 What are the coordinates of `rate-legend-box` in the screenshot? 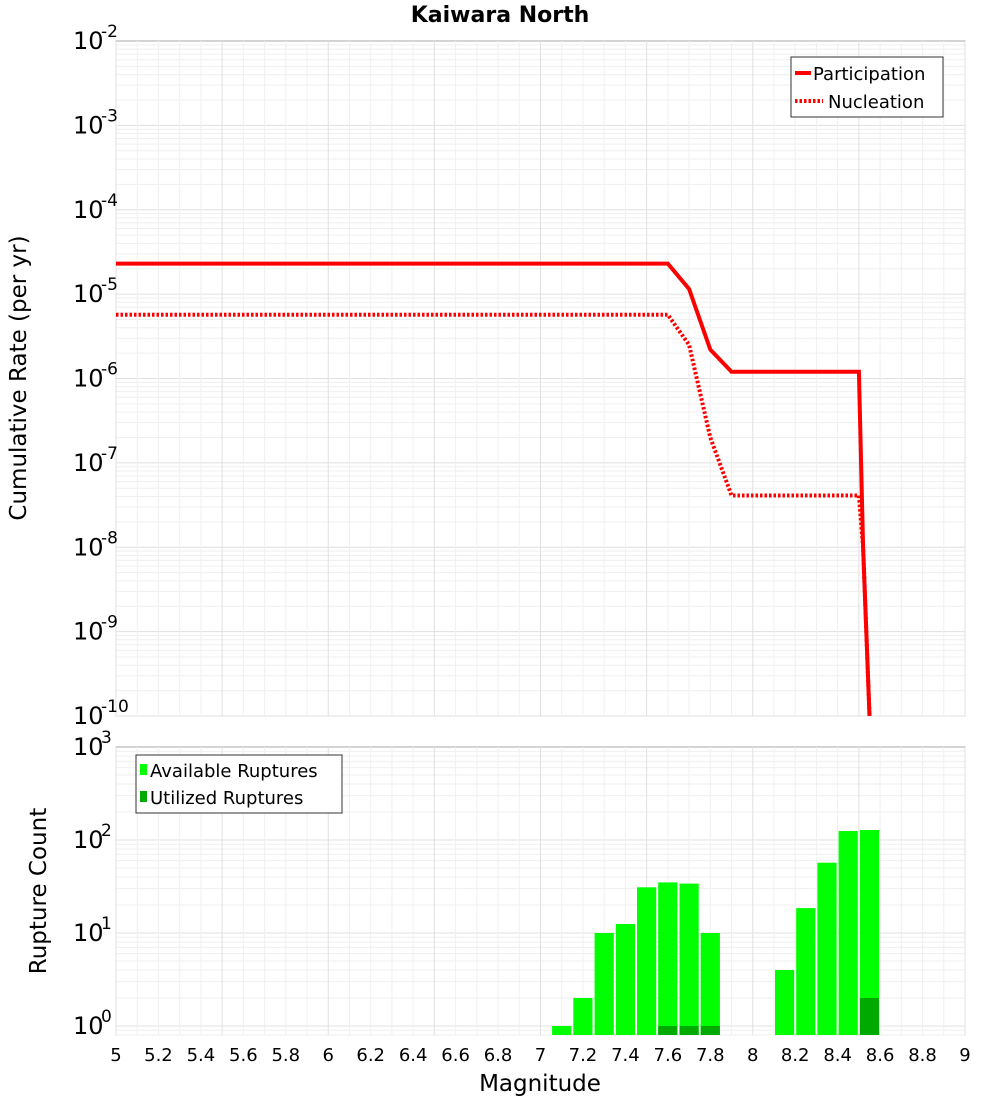 It's located at (867, 87).